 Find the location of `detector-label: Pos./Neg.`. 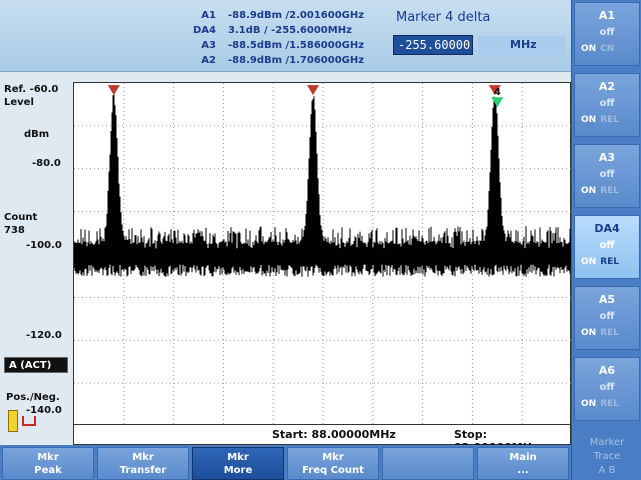

detector-label: Pos./Neg. is located at coordinates (33, 397).